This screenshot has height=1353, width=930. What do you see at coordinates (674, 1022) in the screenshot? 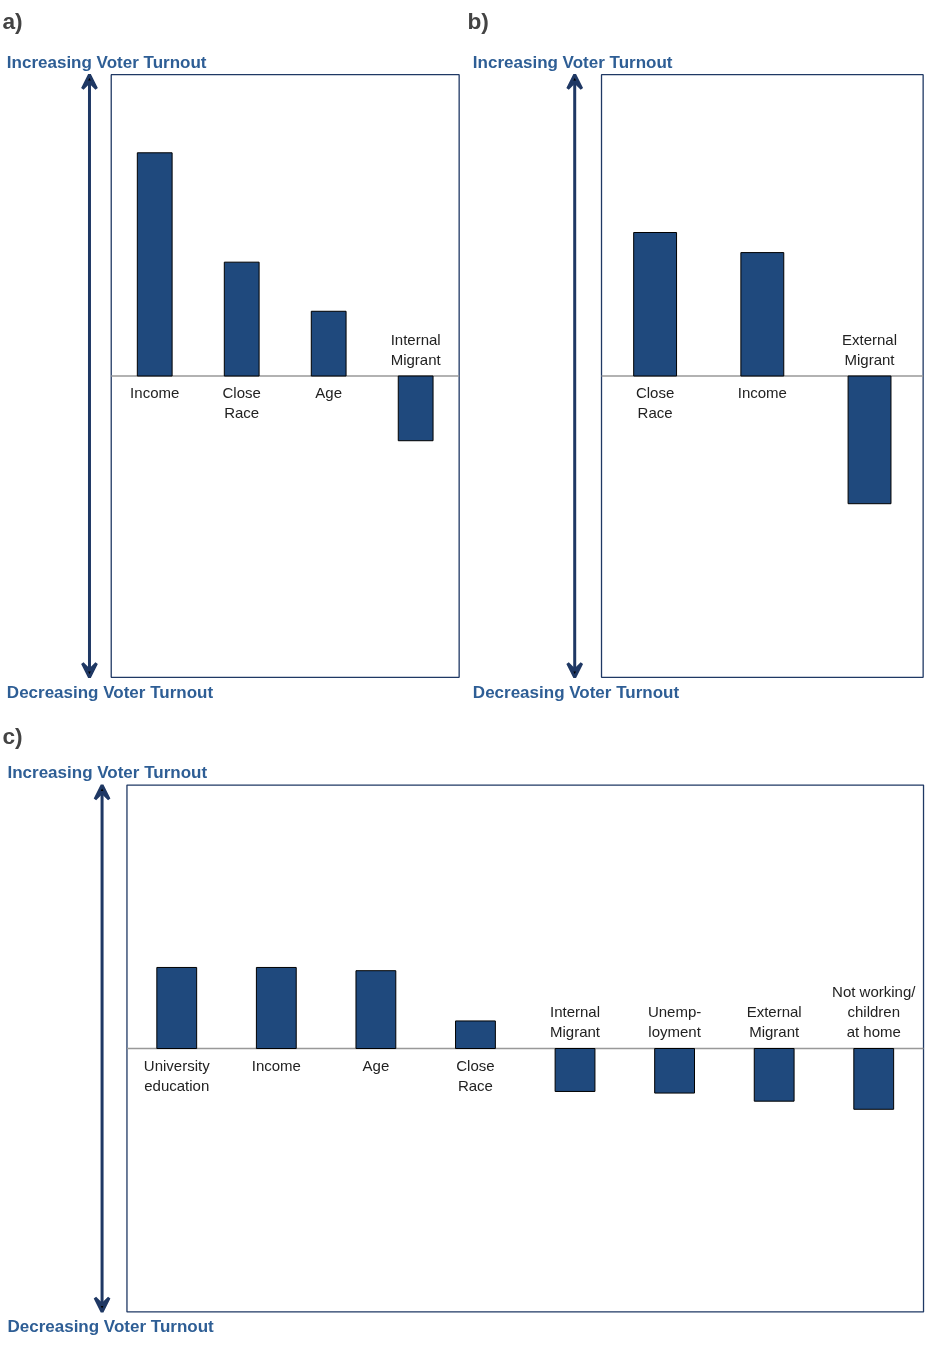
I see `x-tick-label: Unemp- loyment` at bounding box center [674, 1022].